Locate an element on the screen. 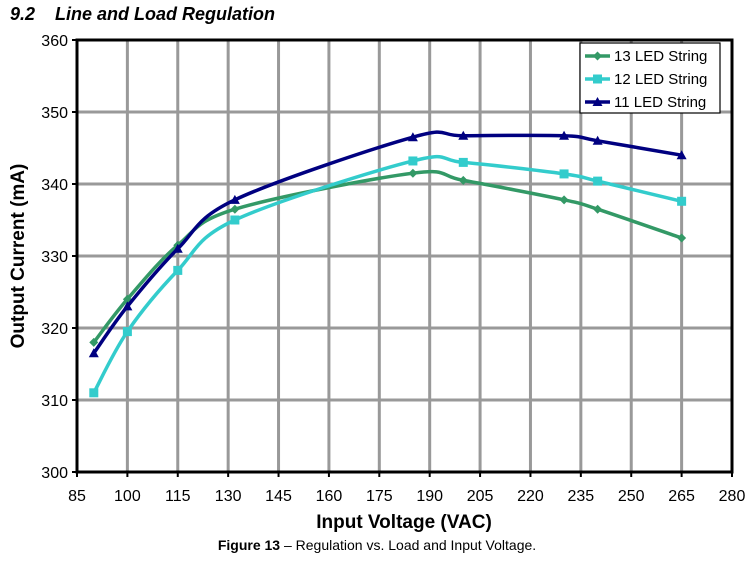  legend-label: 13 LED String is located at coordinates (660, 56).